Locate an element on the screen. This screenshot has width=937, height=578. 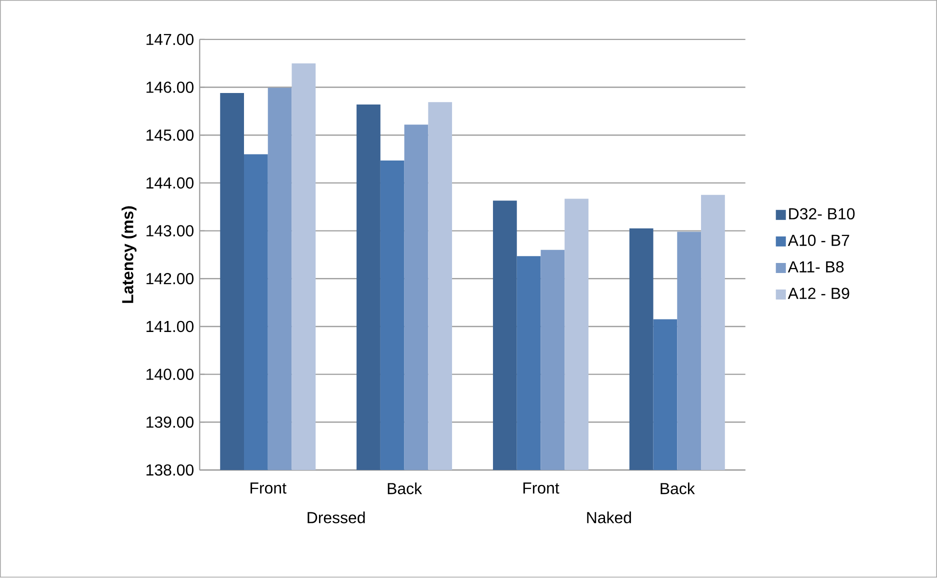
legend-label: A11- B8 is located at coordinates (816, 267).